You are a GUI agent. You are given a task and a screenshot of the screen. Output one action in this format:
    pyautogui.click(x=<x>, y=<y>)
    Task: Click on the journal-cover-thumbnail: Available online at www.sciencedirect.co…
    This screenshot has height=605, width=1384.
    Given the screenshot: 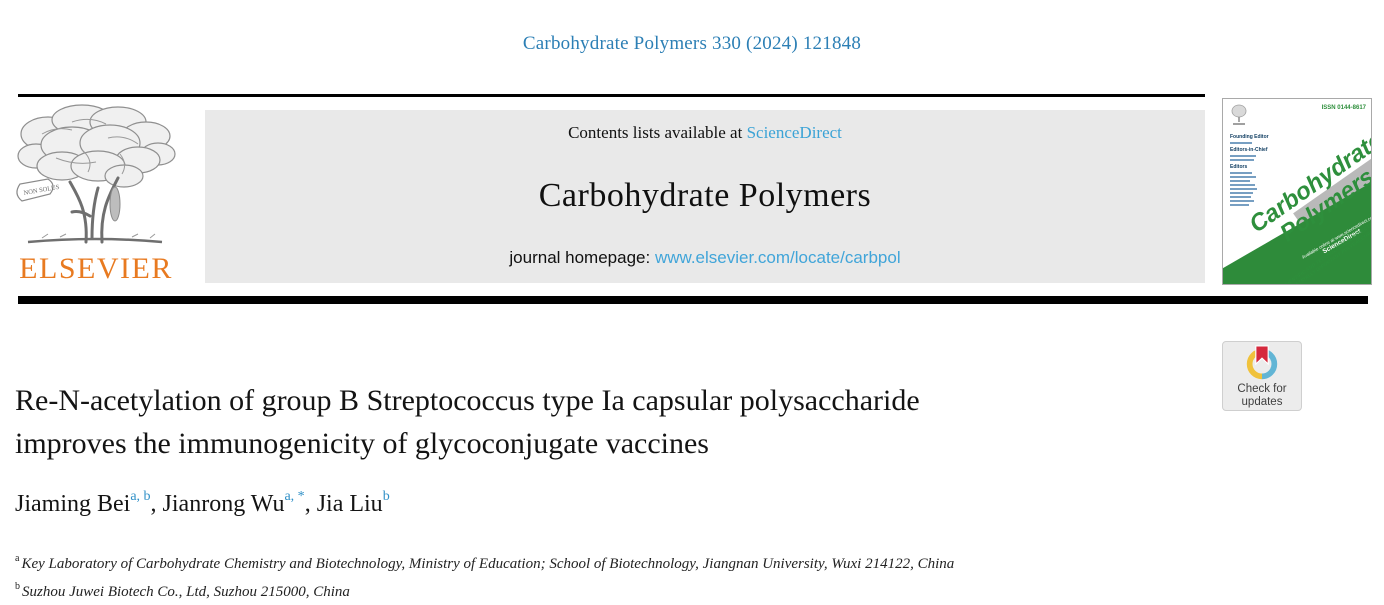 What is the action you would take?
    pyautogui.click(x=1297, y=191)
    